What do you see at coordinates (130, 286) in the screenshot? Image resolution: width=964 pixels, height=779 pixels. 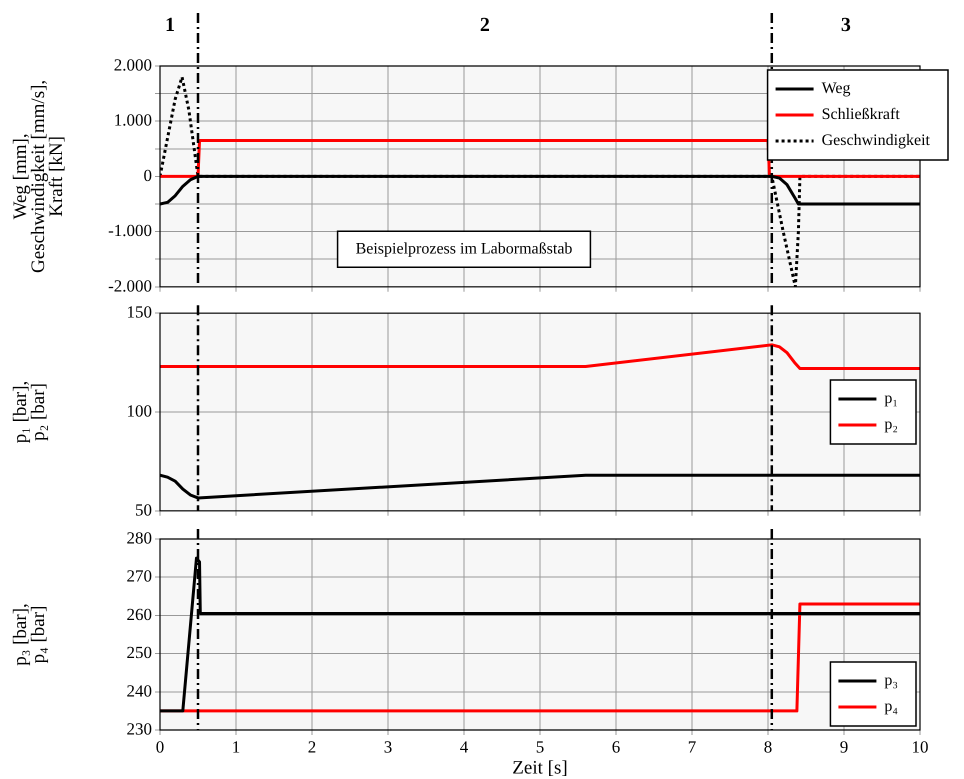 I see `y-tick-label: -2.000` at bounding box center [130, 286].